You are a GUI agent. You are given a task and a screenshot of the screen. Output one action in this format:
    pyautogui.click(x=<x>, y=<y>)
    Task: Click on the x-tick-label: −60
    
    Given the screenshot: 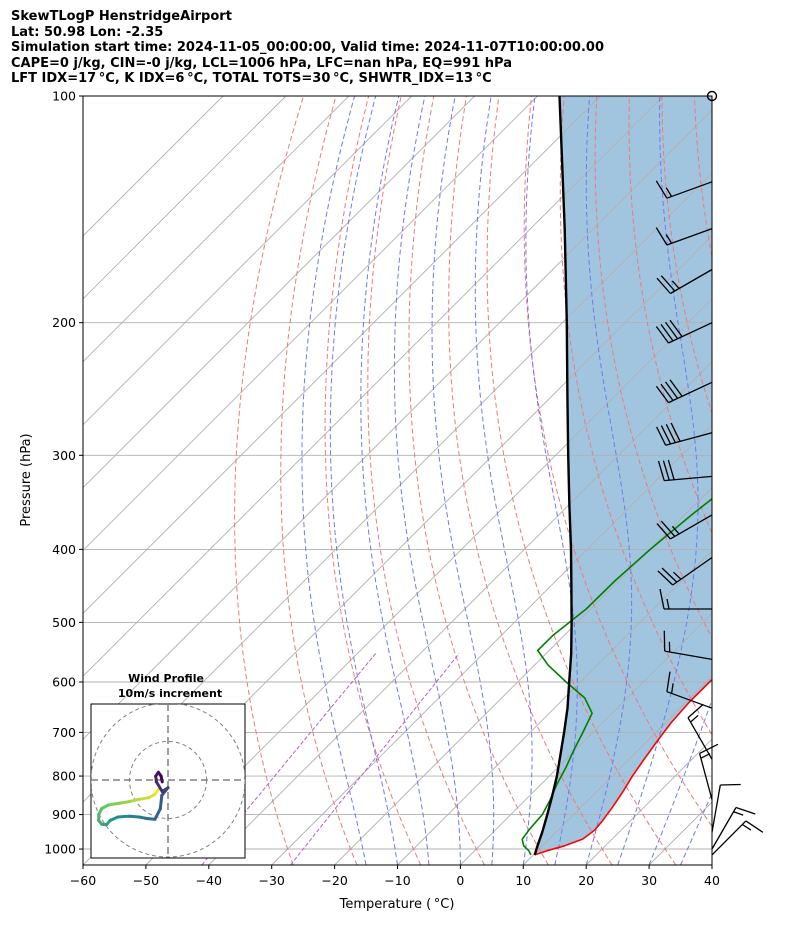 What is the action you would take?
    pyautogui.click(x=83, y=880)
    